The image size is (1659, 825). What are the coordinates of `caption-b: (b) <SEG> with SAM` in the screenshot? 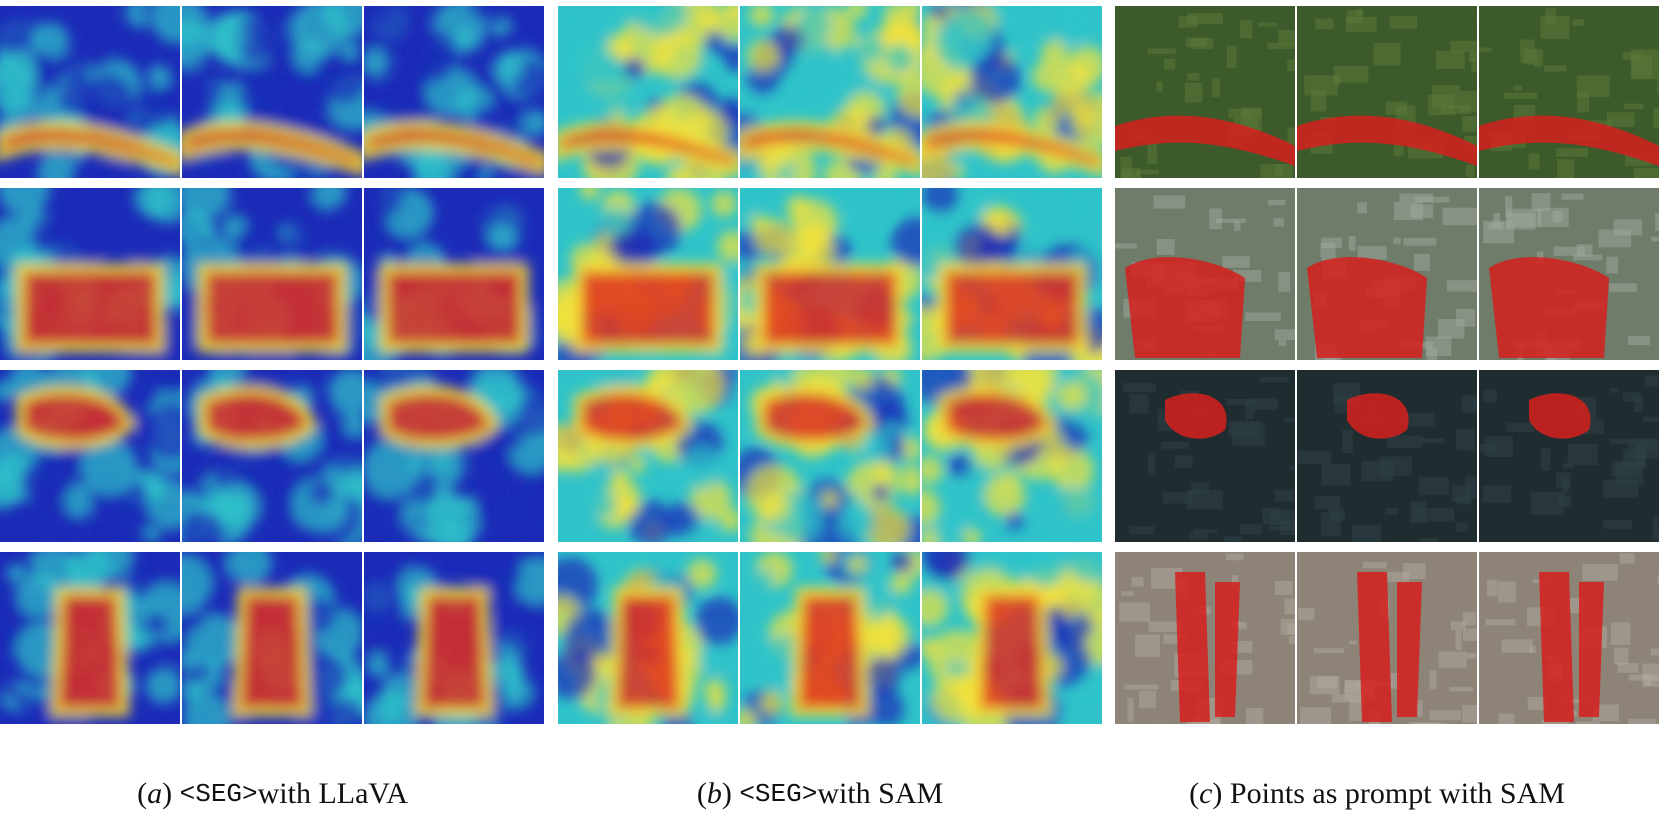 It's located at (820, 793).